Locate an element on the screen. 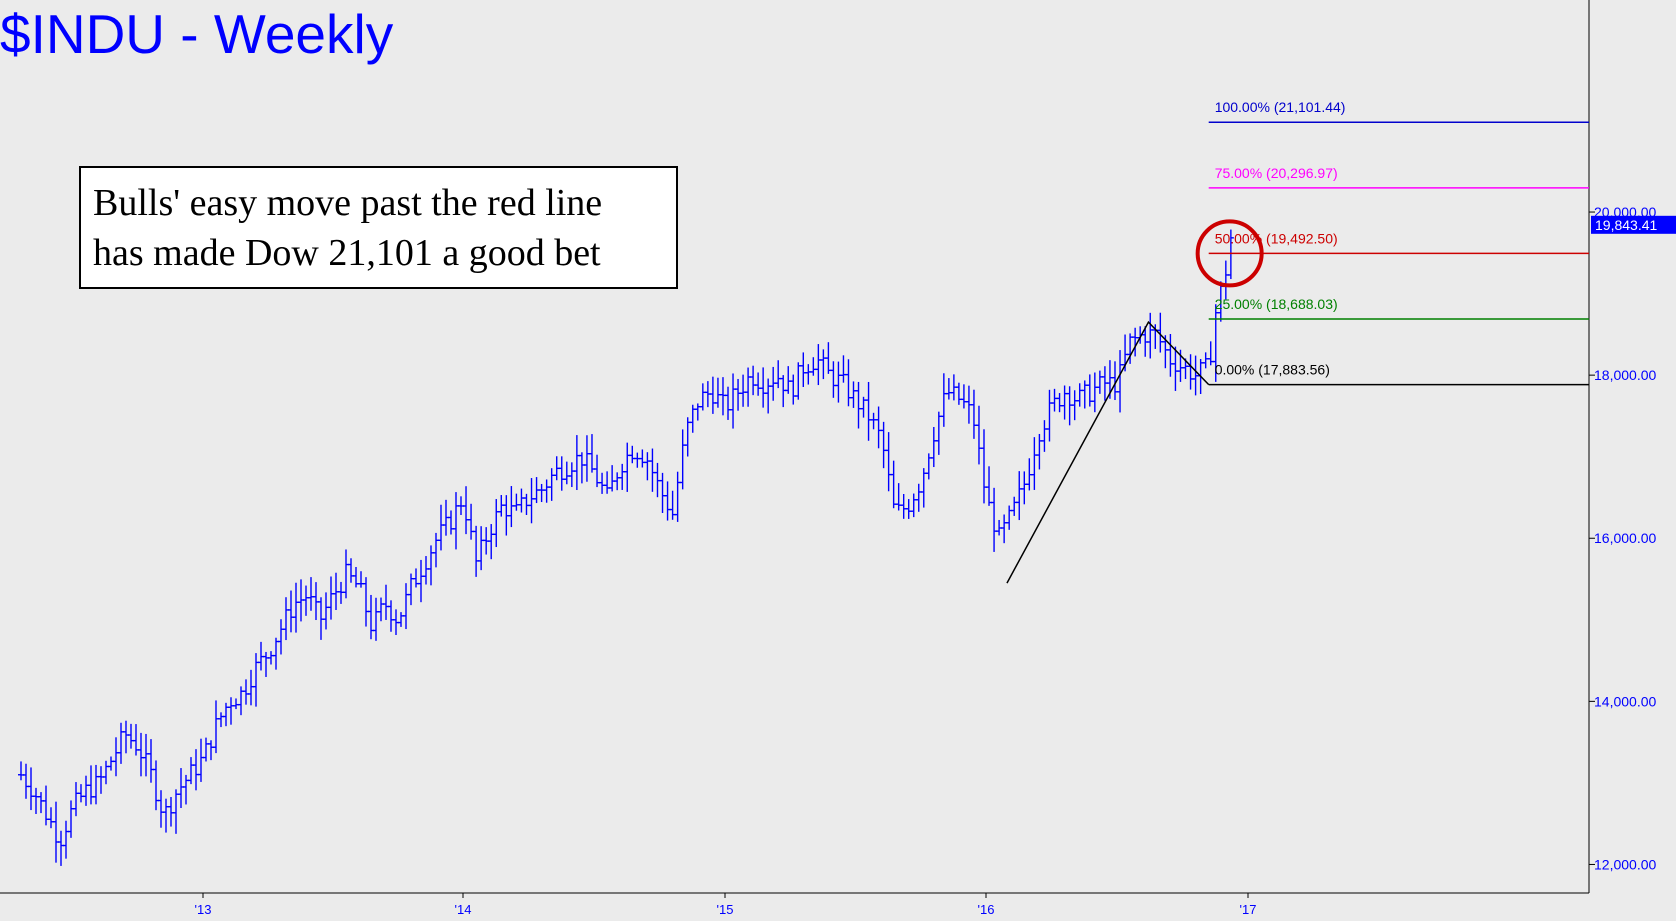 The height and width of the screenshot is (921, 1676). x-tick-label: '13 is located at coordinates (203, 909).